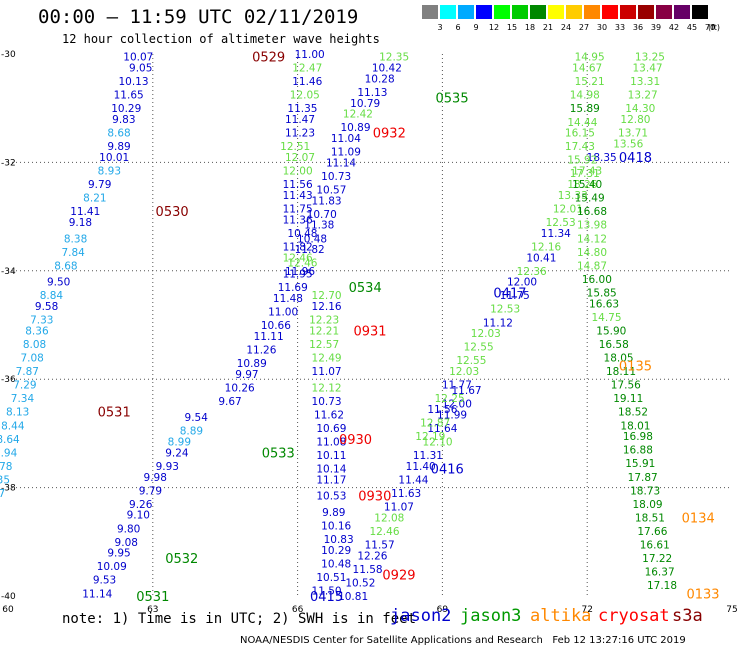 The height and width of the screenshot is (650, 740). Describe the element at coordinates (8, 163) in the screenshot. I see `y-tick-label: -32` at that location.